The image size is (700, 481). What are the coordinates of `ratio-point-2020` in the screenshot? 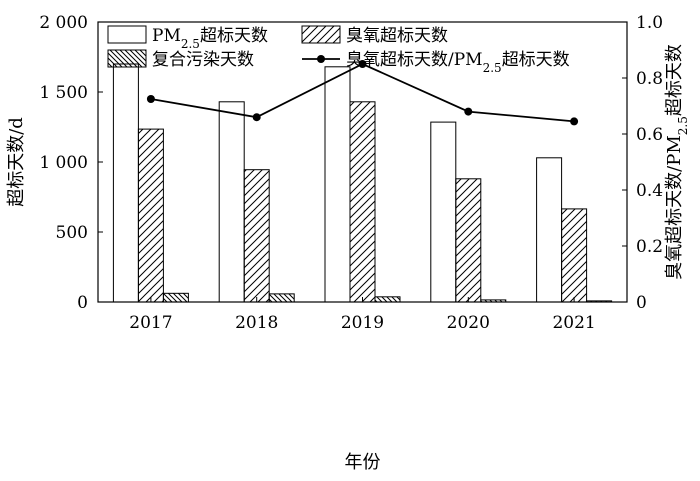 It's located at (468, 111).